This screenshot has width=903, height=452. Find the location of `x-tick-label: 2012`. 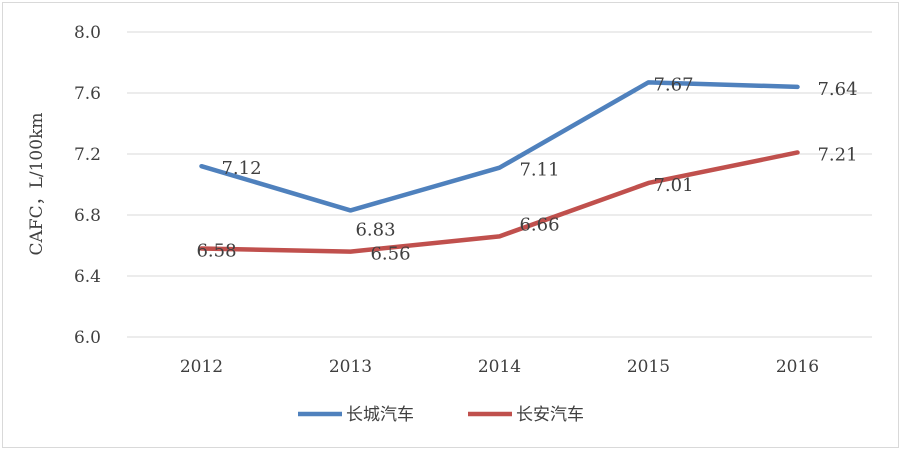

x-tick-label: 2012 is located at coordinates (201, 367).